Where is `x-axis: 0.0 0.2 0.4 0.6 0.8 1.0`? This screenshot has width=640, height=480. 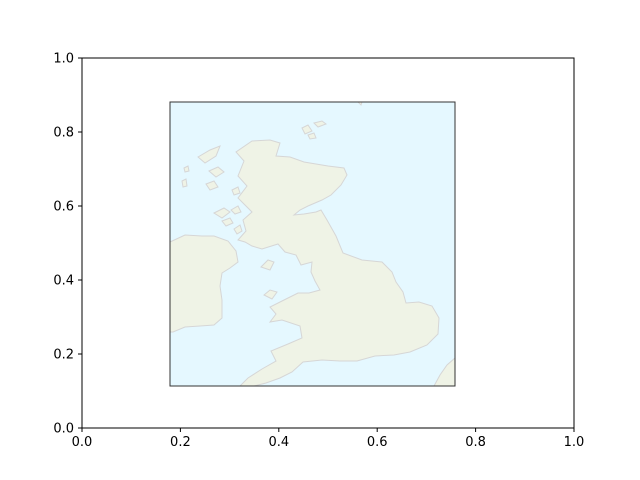
x-axis: 0.0 0.2 0.4 0.6 0.8 1.0 is located at coordinates (328, 439).